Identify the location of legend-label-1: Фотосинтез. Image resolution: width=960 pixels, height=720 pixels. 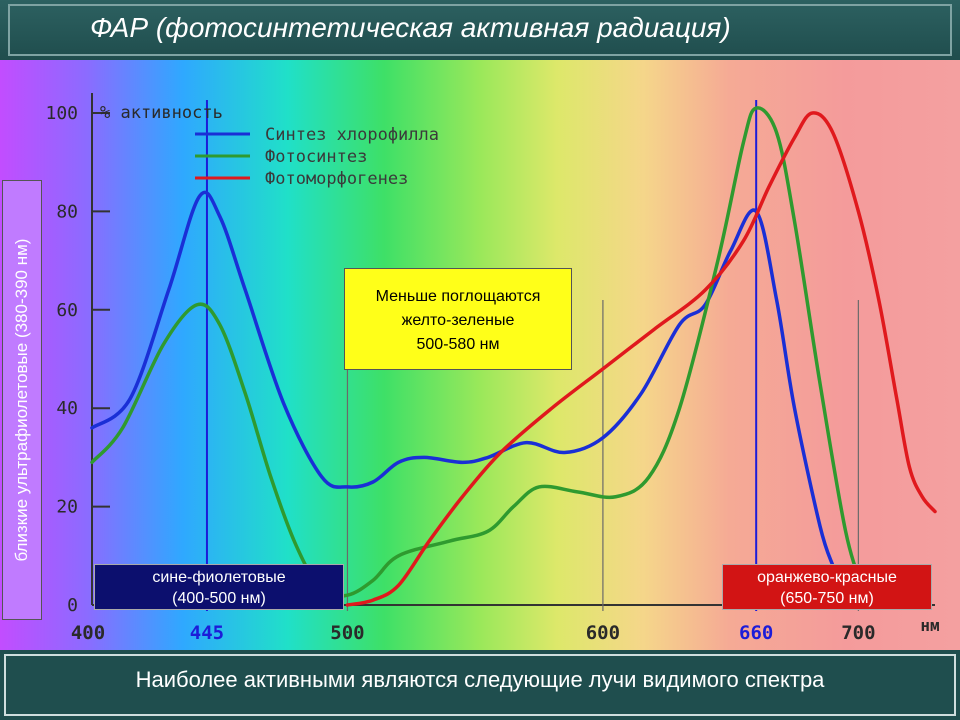
(316, 157).